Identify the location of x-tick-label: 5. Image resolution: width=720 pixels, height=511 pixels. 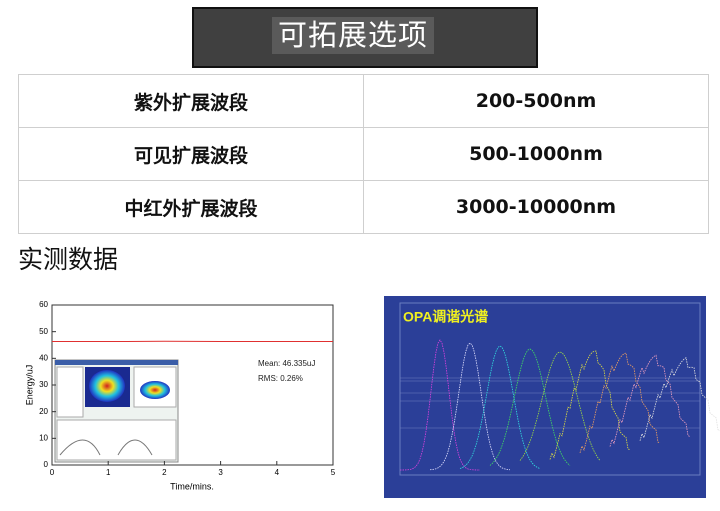
(333, 472).